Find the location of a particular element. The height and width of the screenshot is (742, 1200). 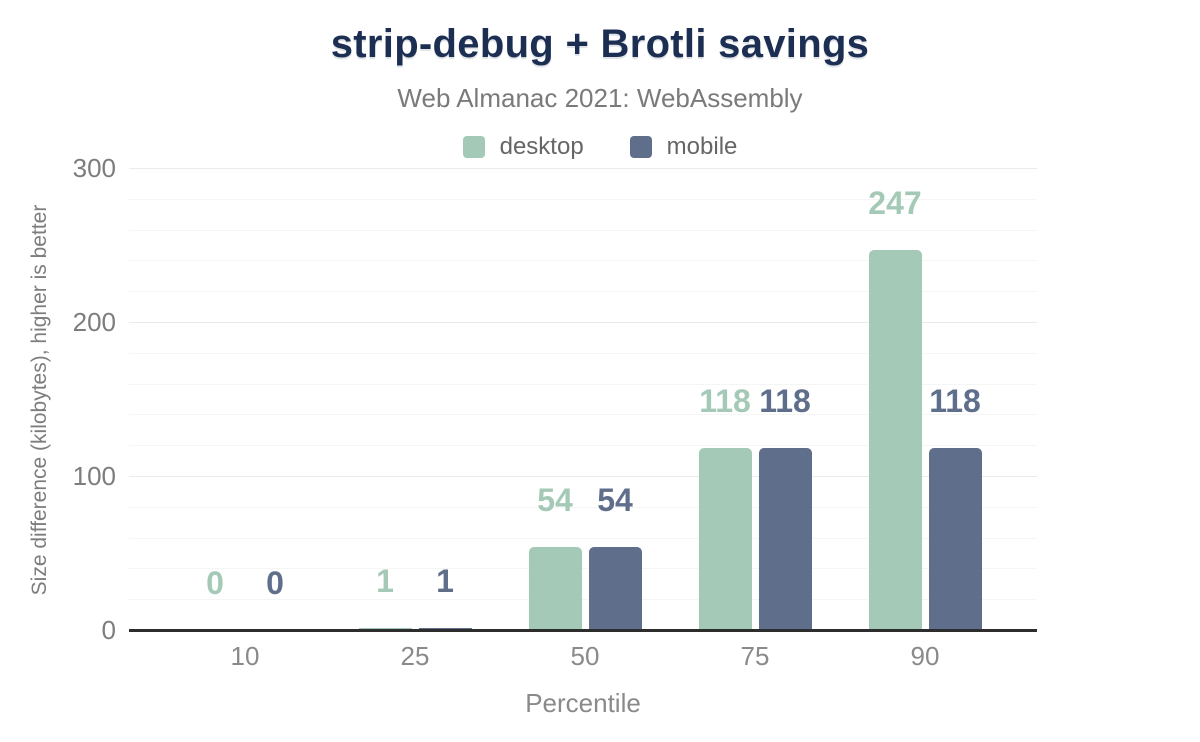

legend: desktop mobile is located at coordinates (600, 147).